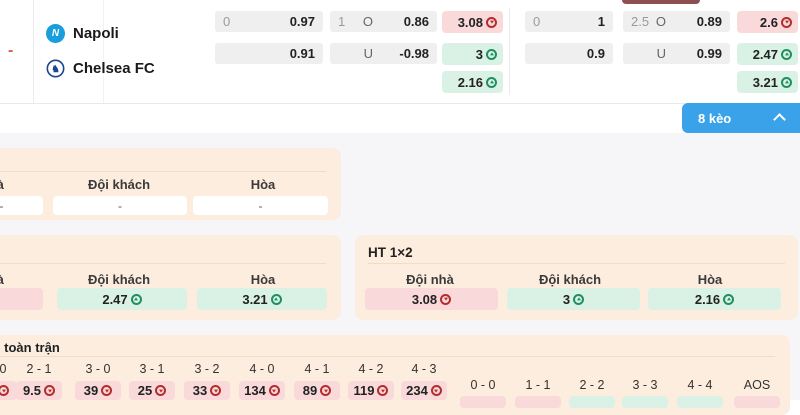 This screenshot has height=415, width=800. What do you see at coordinates (416, 21) in the screenshot?
I see `odds-value: 0.86` at bounding box center [416, 21].